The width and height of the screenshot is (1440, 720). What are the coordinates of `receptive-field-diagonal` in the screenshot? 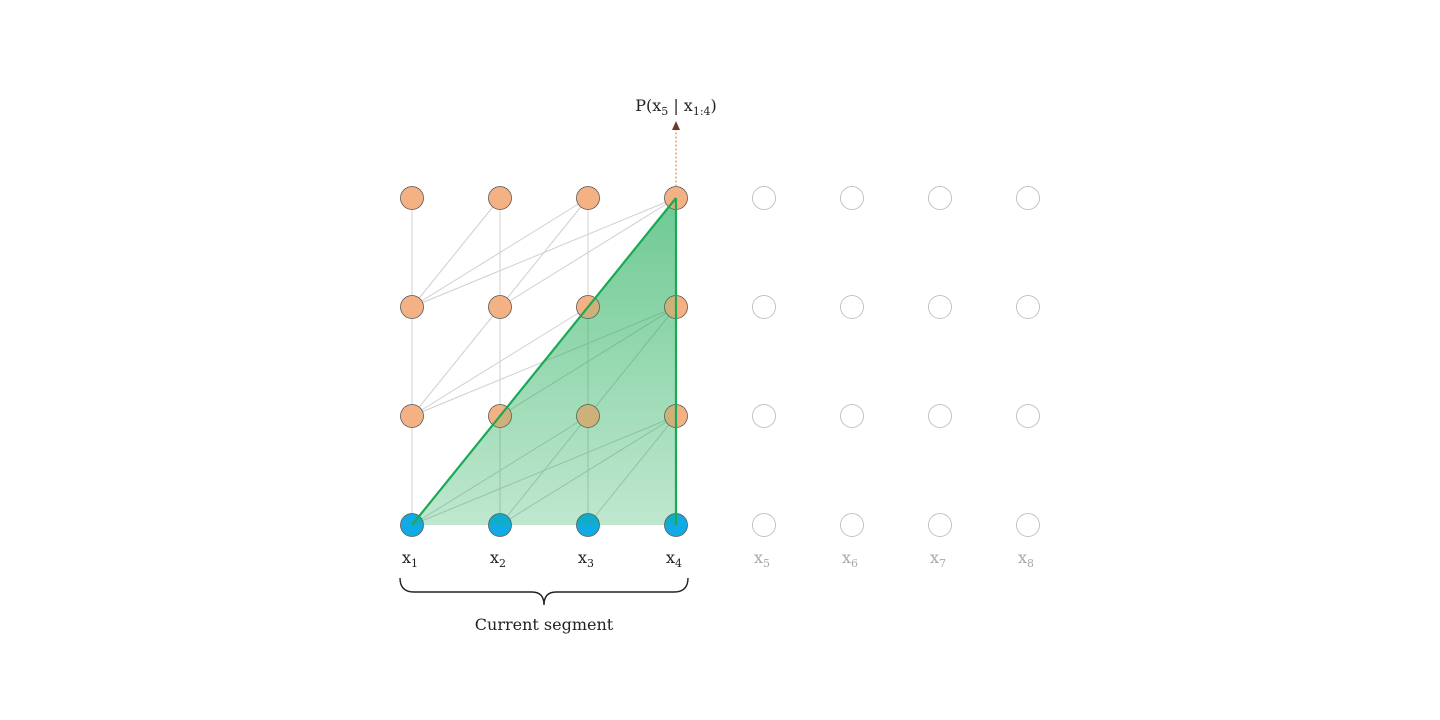 It's located at (544, 361).